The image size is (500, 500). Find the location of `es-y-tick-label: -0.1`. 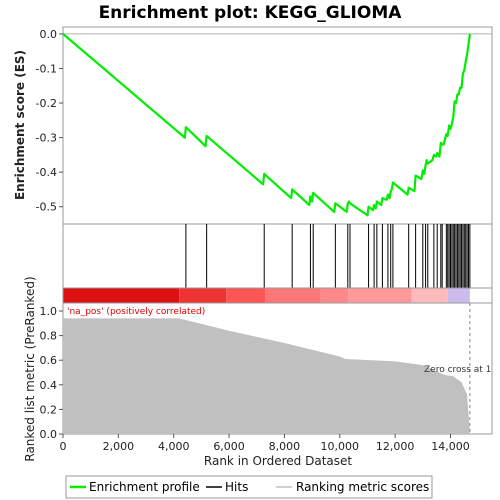

es-y-tick-label: -0.1 is located at coordinates (46, 68).